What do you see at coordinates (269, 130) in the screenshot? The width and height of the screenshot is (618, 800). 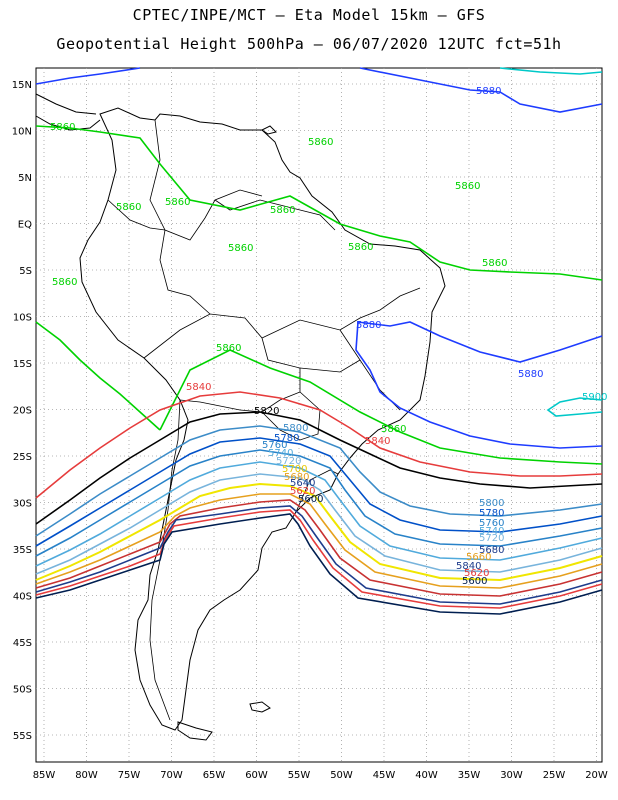 I see `trinidad` at bounding box center [269, 130].